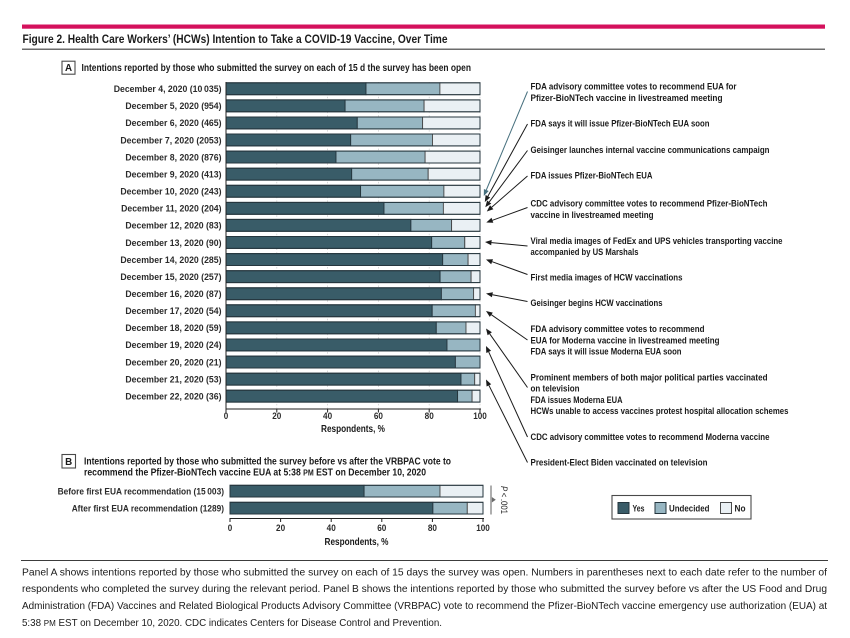 Image resolution: width=850 pixels, height=638 pixels. I want to click on svg-text: Yes, so click(639, 509).